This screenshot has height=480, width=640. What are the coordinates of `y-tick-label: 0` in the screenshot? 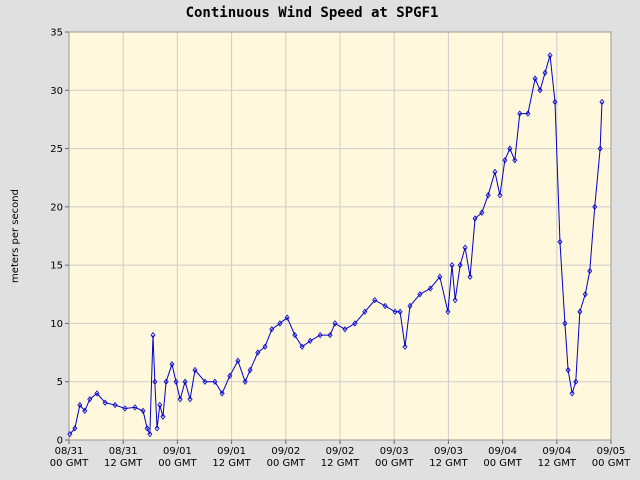 It's located at (60, 441).